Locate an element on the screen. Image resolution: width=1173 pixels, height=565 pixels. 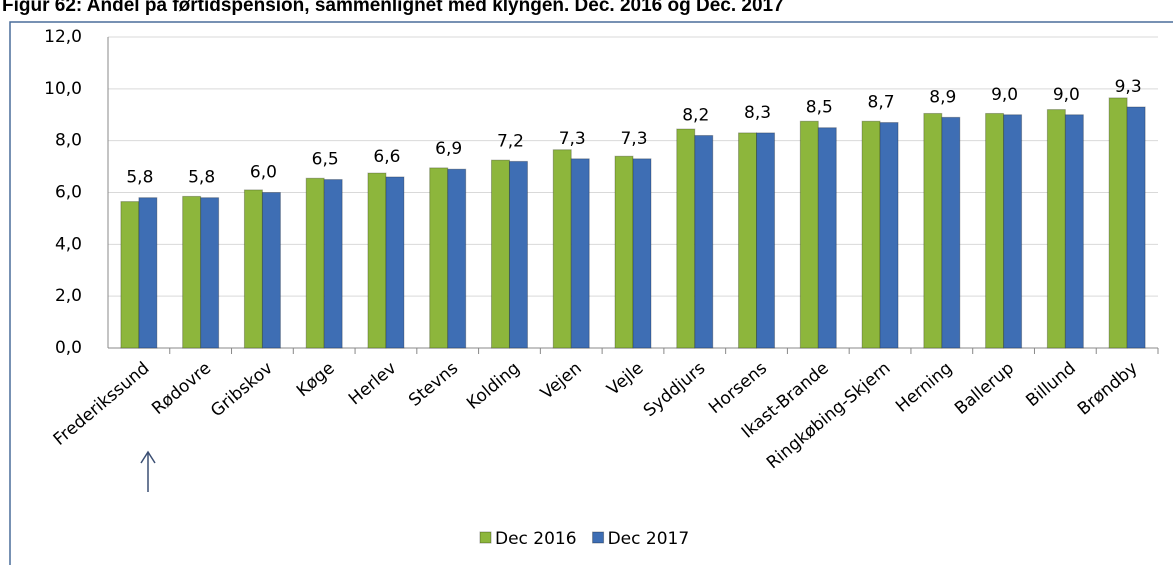
x-tick-label: Vejen is located at coordinates (561, 380).